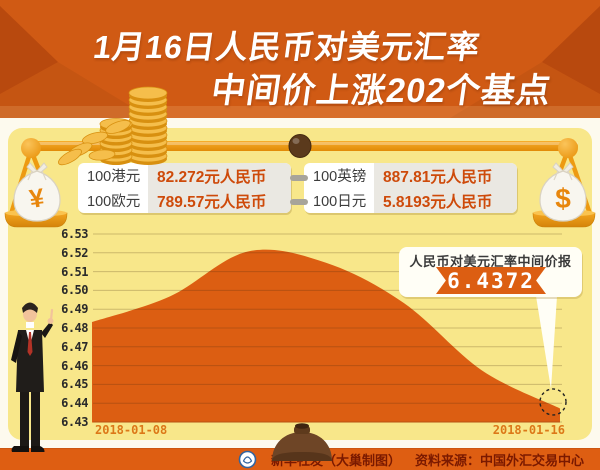  What do you see at coordinates (219, 200) in the screenshot?
I see `rate-value: 789.57元人民币` at bounding box center [219, 200].